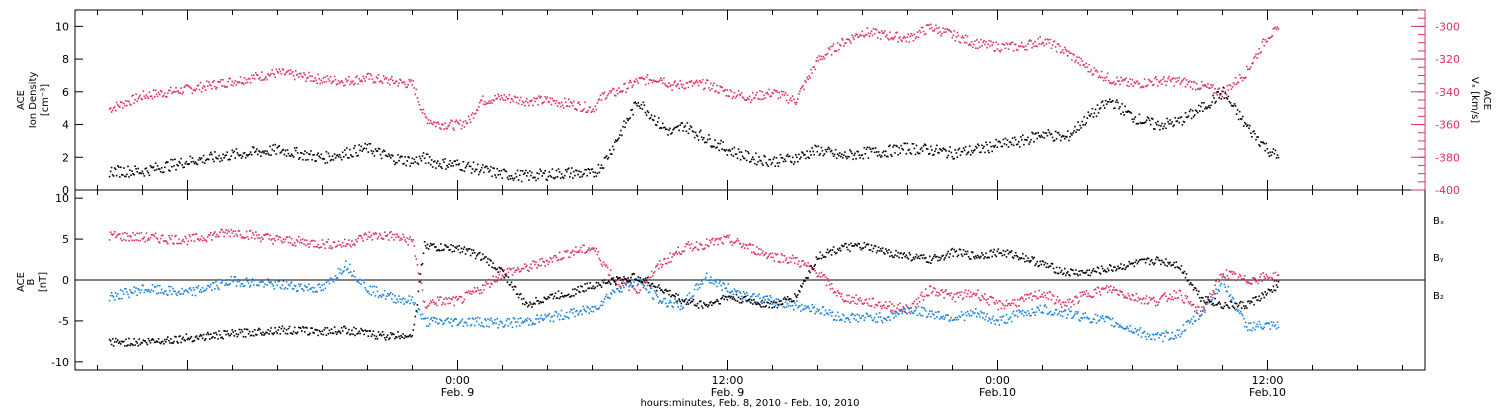 This screenshot has height=410, width=1500. I want to click on density-tick-label: 4, so click(65, 125).